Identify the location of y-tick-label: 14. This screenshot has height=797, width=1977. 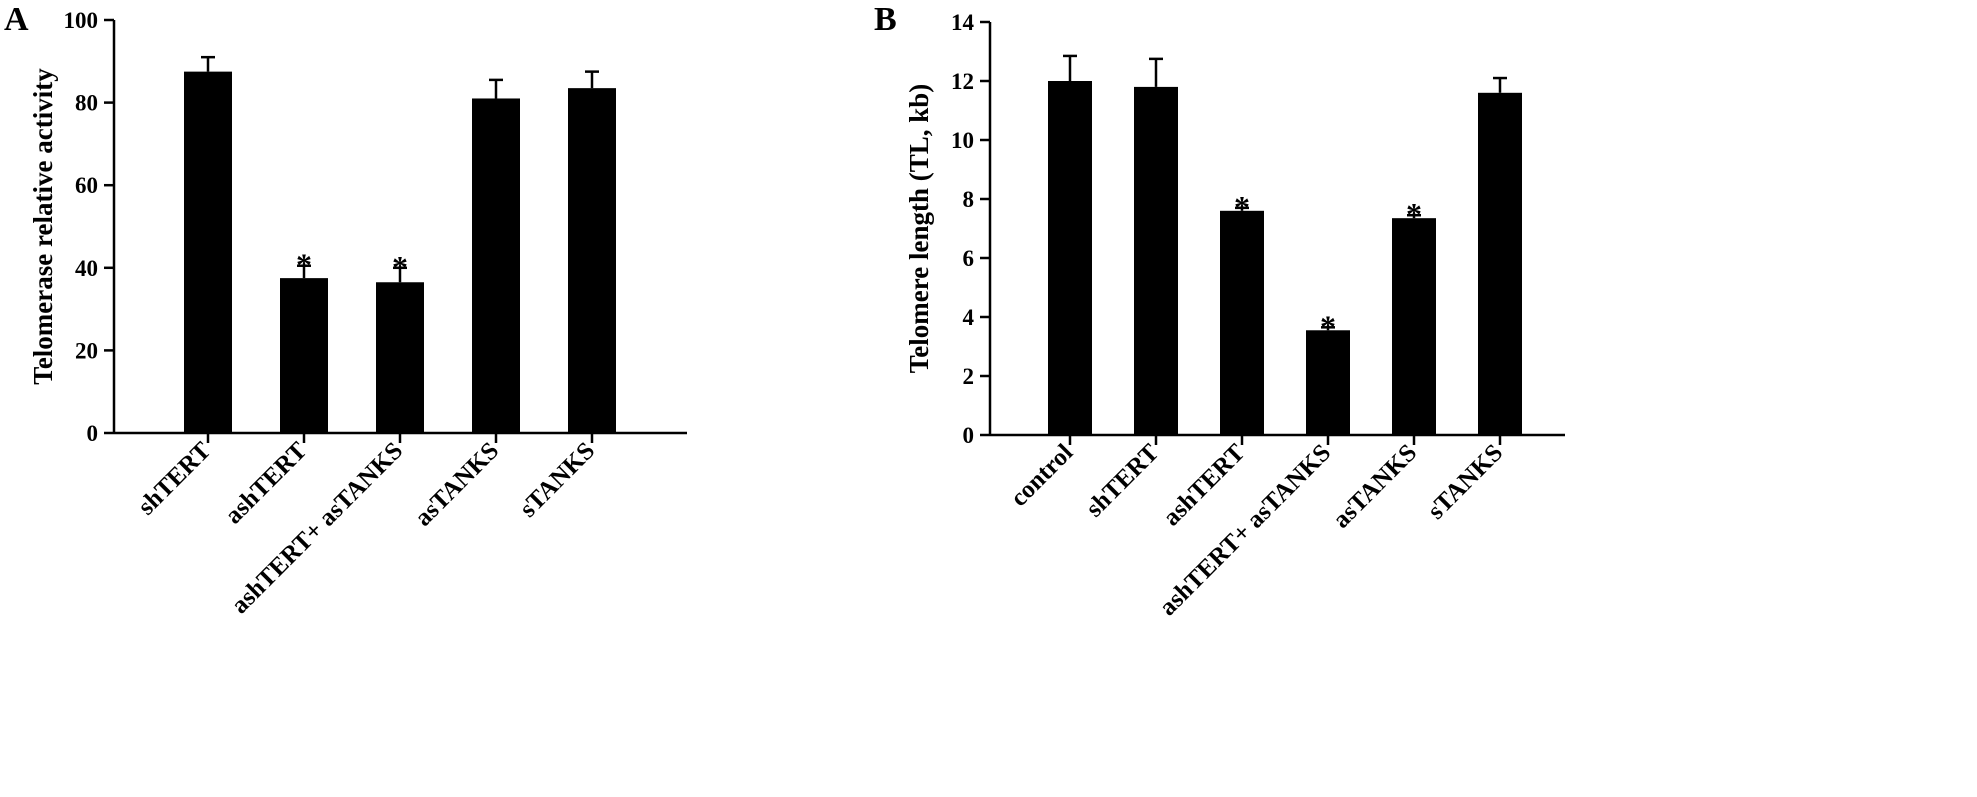
(963, 22).